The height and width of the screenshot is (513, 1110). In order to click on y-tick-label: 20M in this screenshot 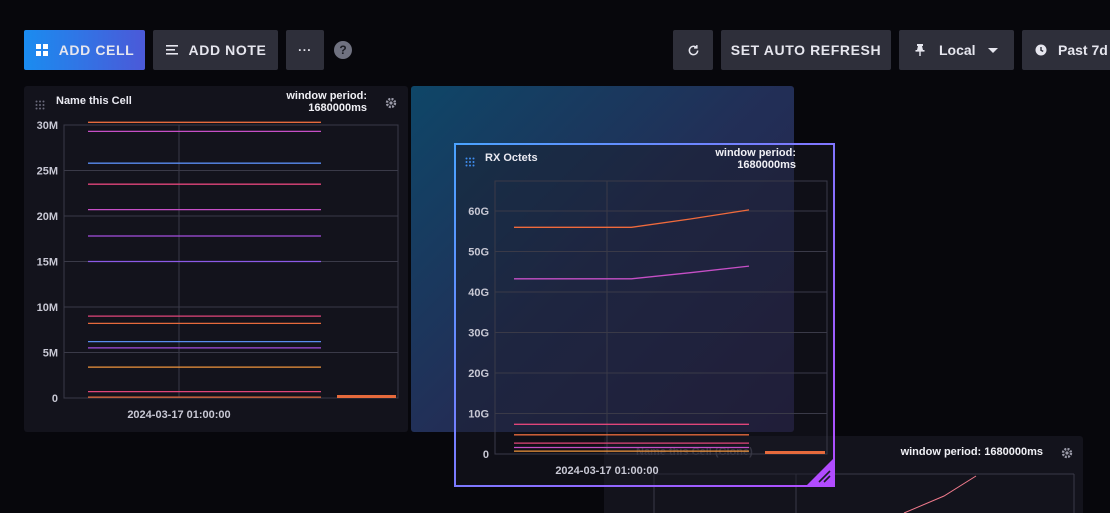, I will do `click(47, 217)`.